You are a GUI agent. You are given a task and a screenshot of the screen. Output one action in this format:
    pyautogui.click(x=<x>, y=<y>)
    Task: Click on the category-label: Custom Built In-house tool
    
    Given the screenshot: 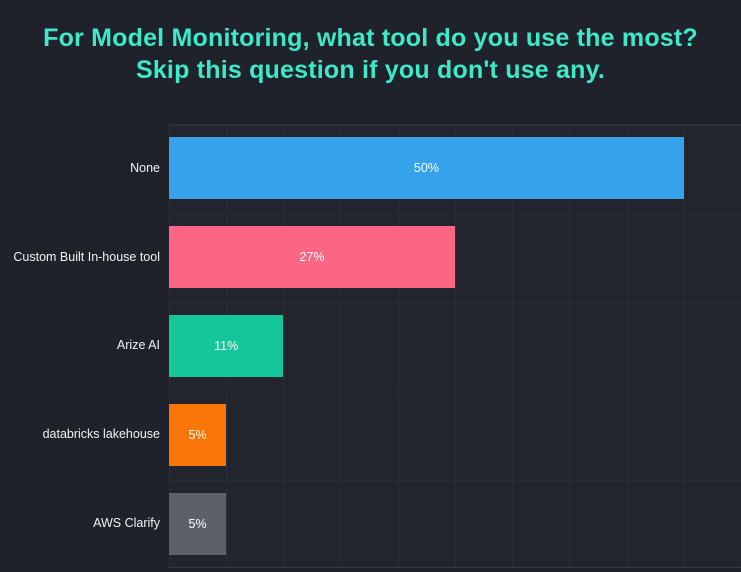 What is the action you would take?
    pyautogui.click(x=86, y=256)
    